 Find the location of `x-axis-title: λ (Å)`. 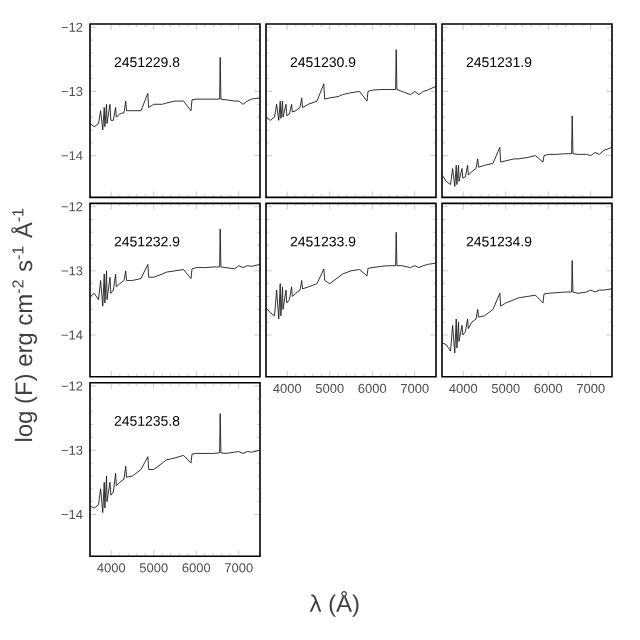

x-axis-title: λ (Å) is located at coordinates (334, 603).